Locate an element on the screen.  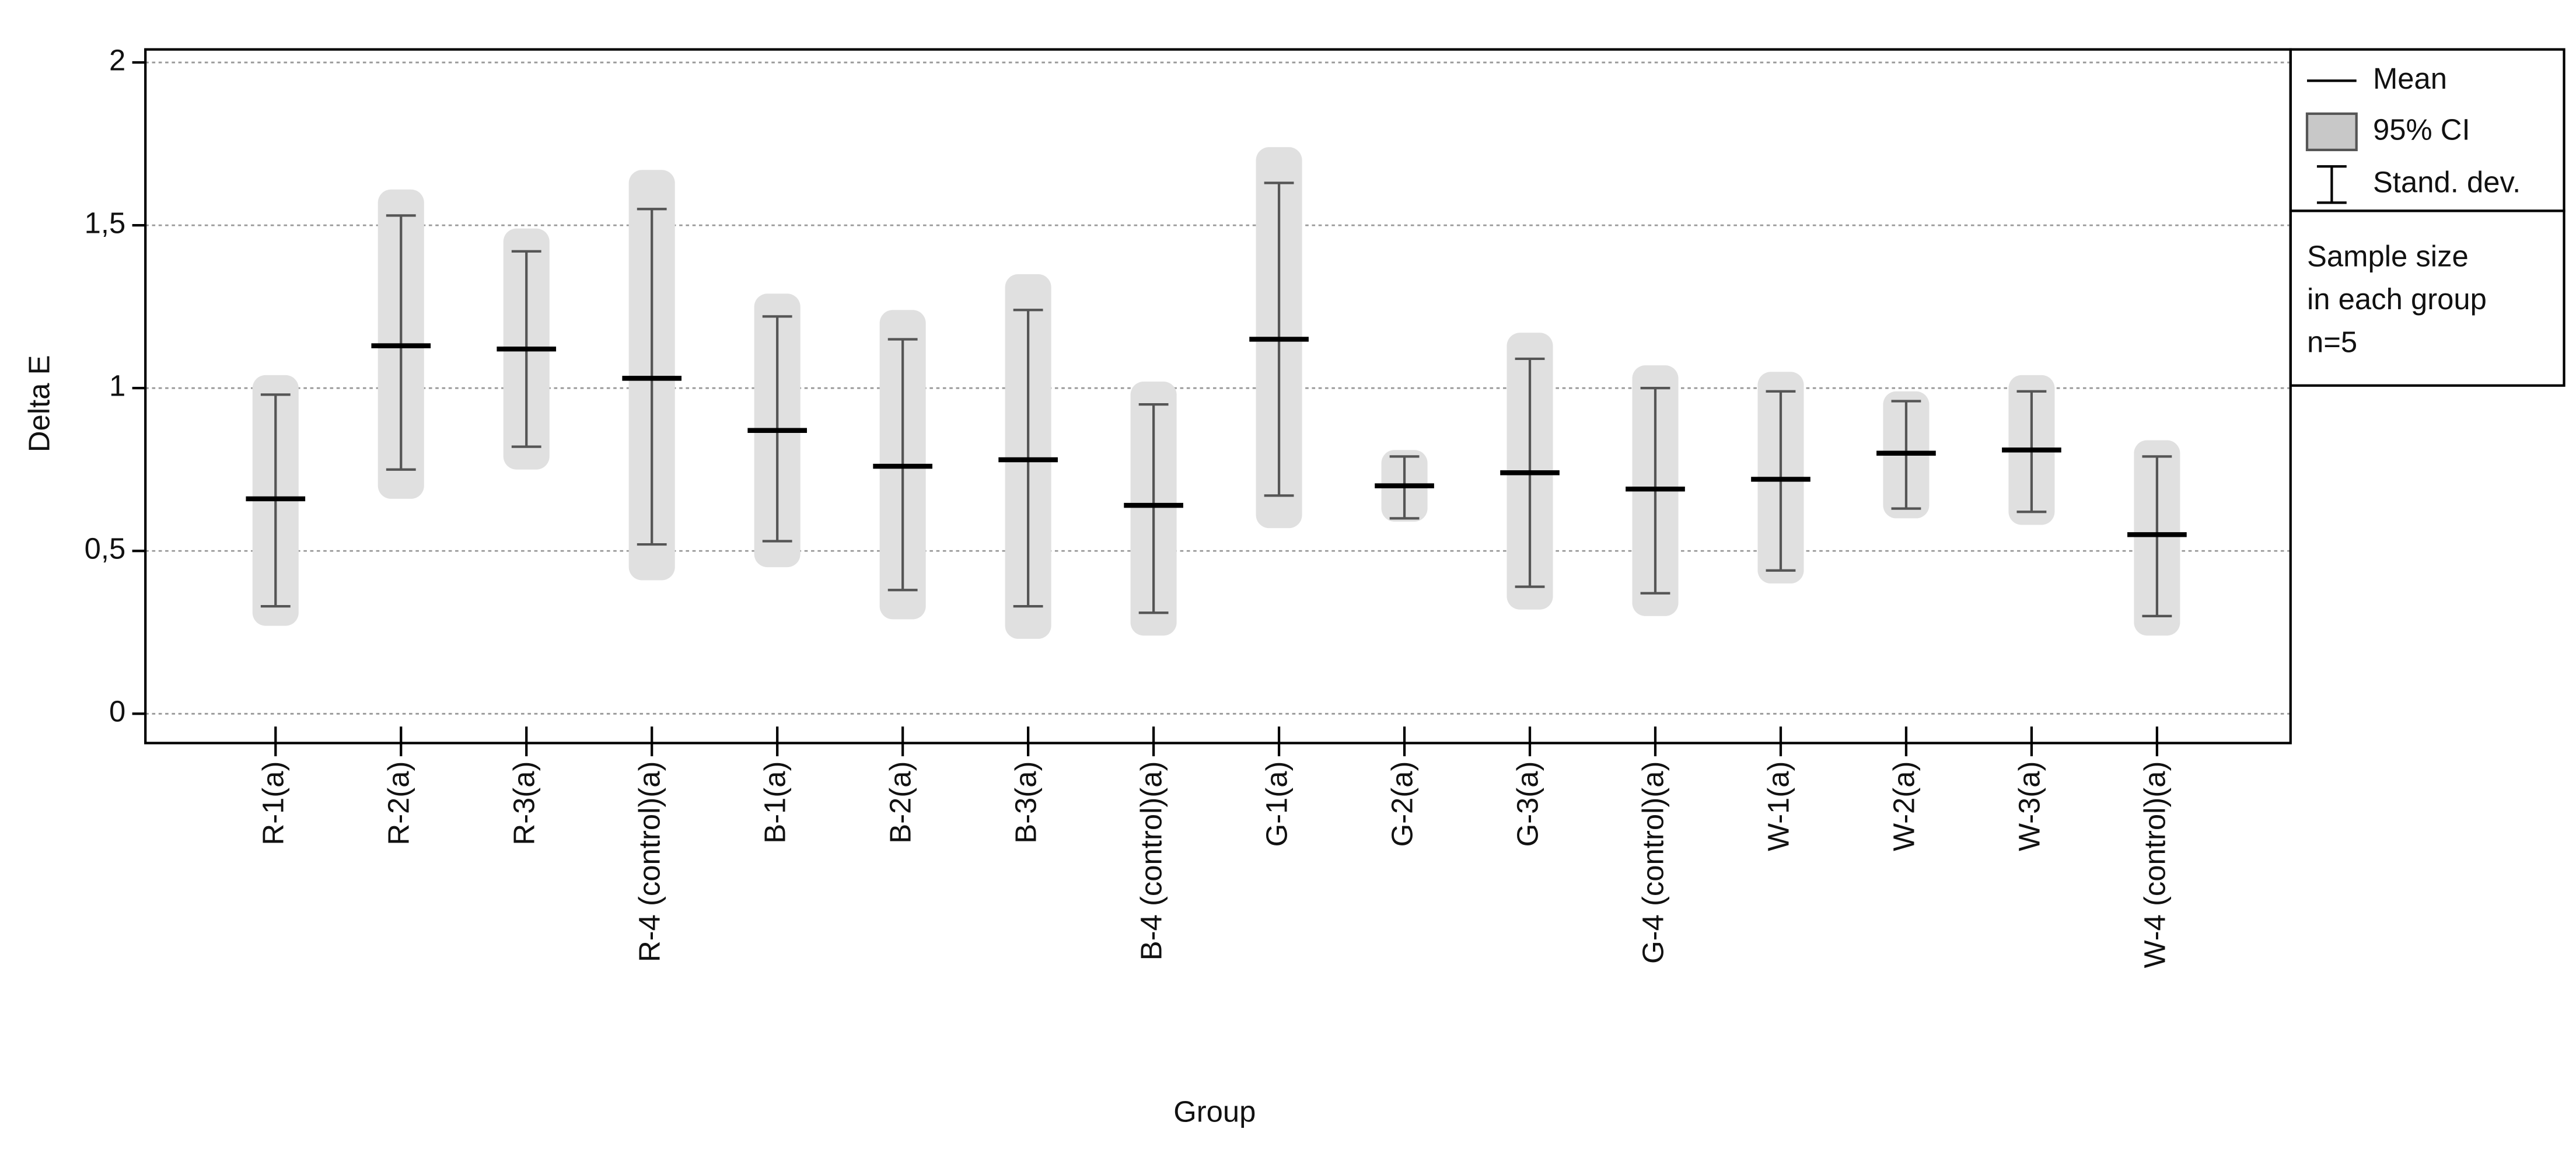
x-tick-label: W-2(a) is located at coordinates (1903, 806).